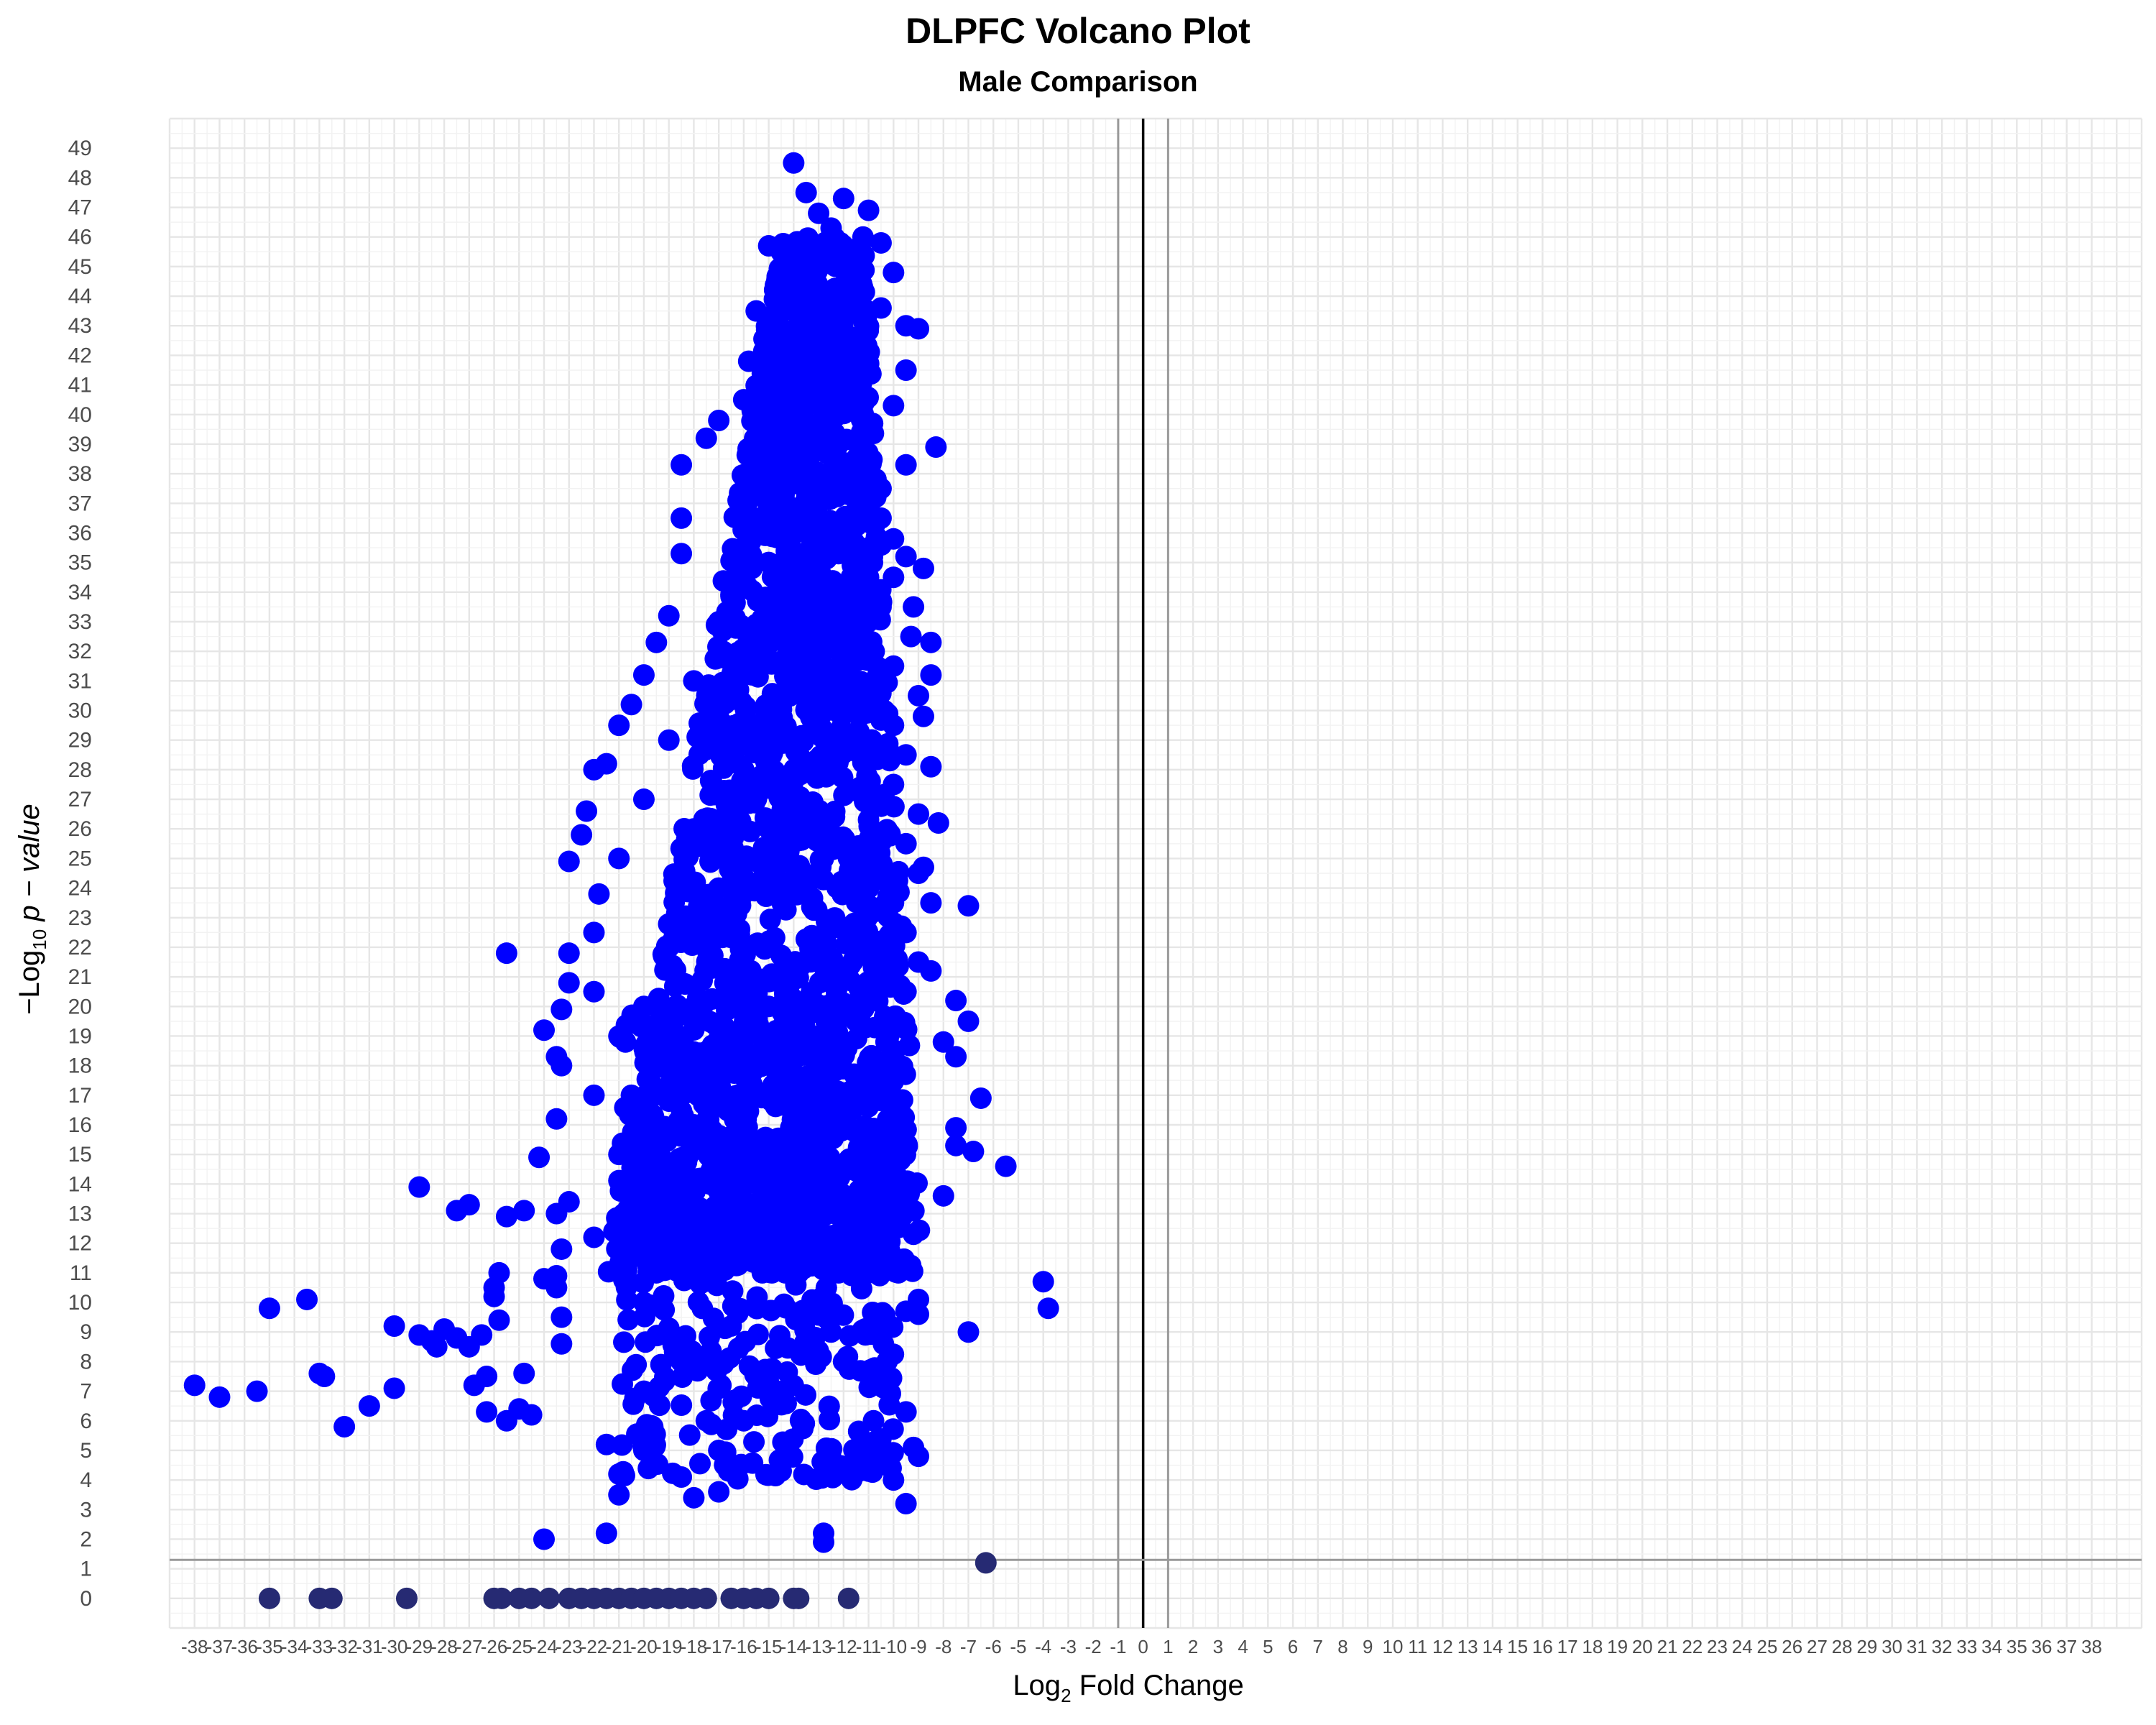 The image size is (2156, 1725). Describe the element at coordinates (1243, 1646) in the screenshot. I see `x-tick-label: 4` at that location.